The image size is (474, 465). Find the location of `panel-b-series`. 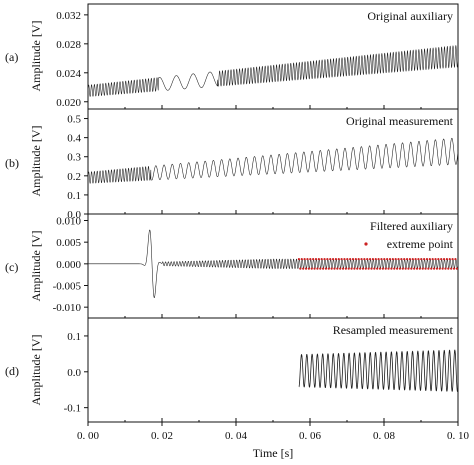

panel-b-series is located at coordinates (273, 160).